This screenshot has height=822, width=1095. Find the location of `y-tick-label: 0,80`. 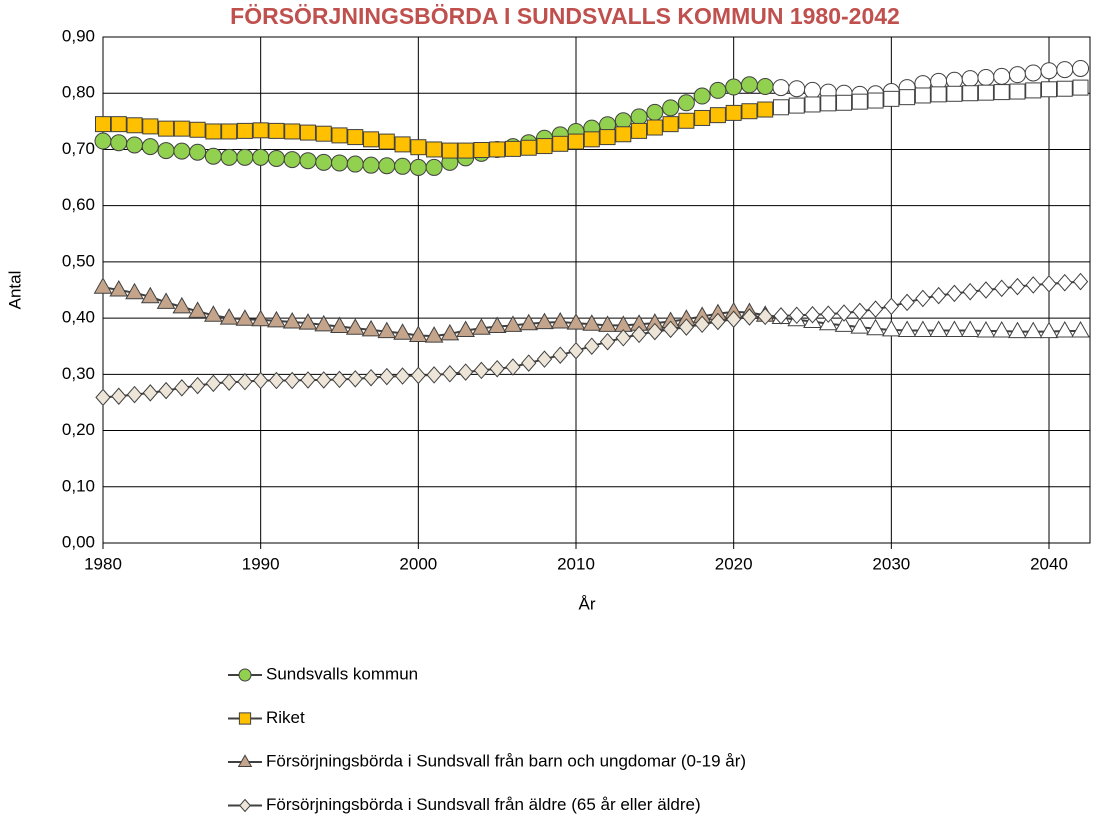

y-tick-label: 0,80 is located at coordinates (78, 92).